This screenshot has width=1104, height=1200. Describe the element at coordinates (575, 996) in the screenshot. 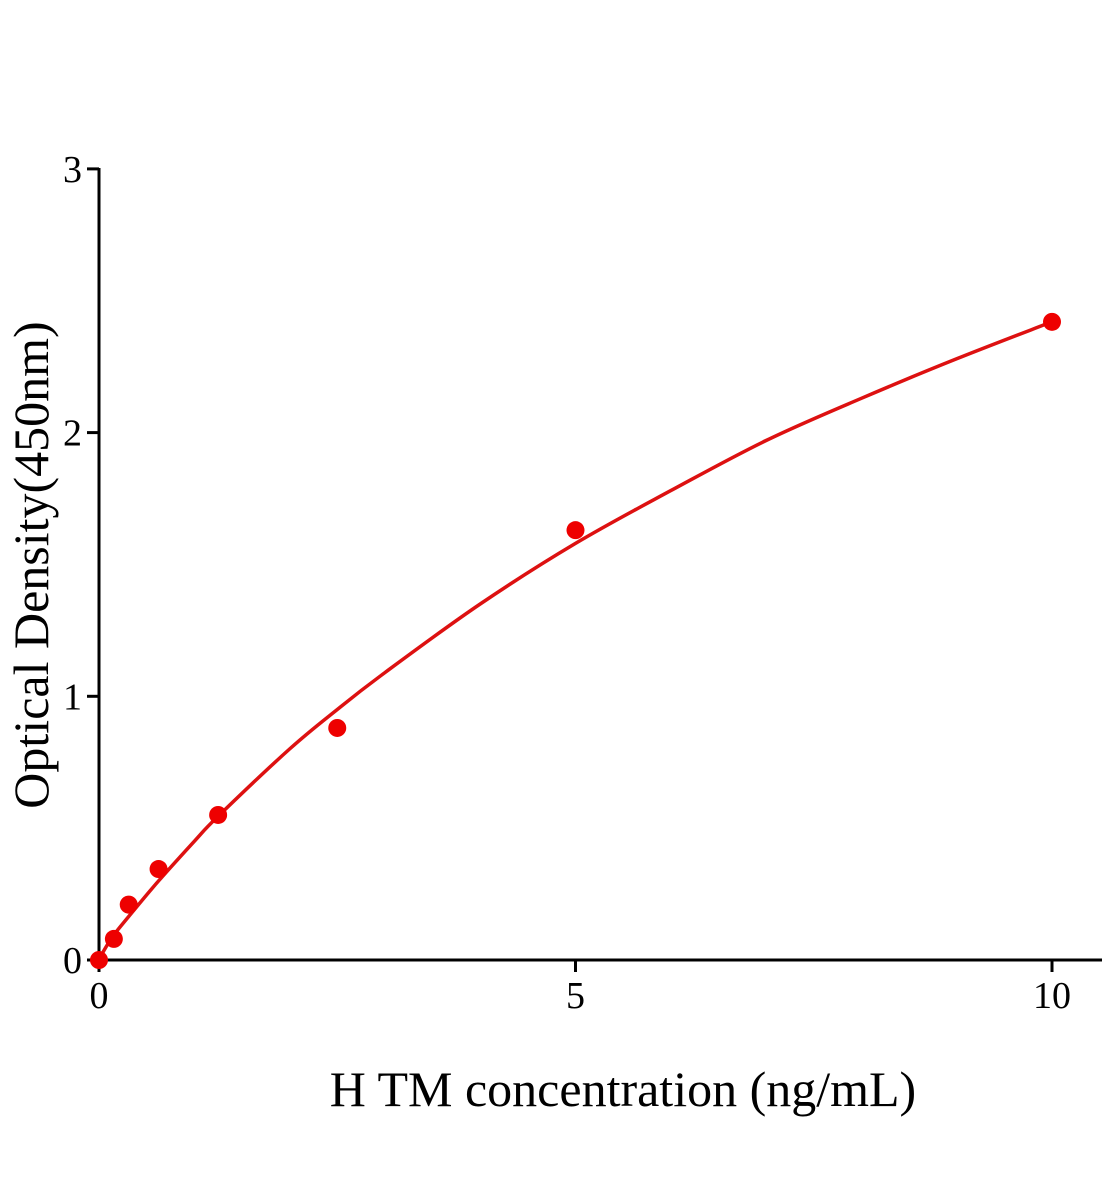

I see `x-tick-label: 5` at that location.